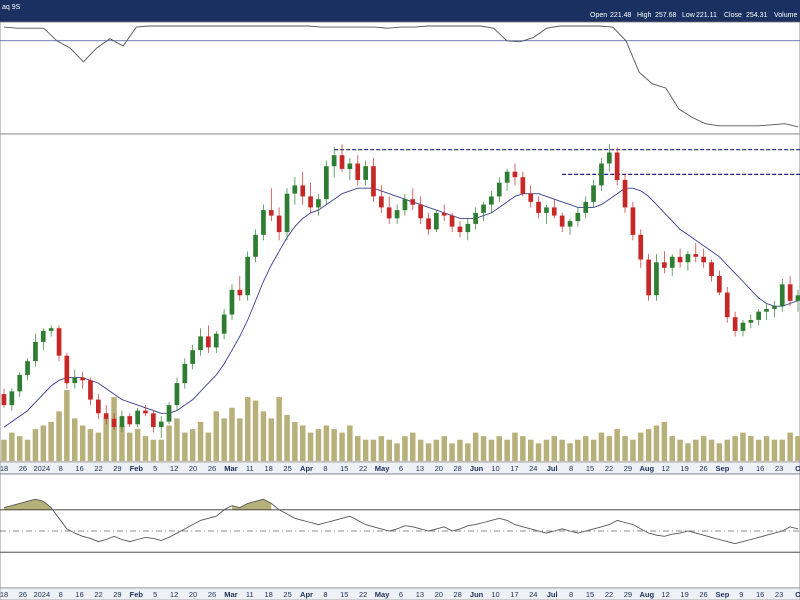 The width and height of the screenshot is (800, 600). I want to click on date-axis-tick-label: 15, so click(590, 468).